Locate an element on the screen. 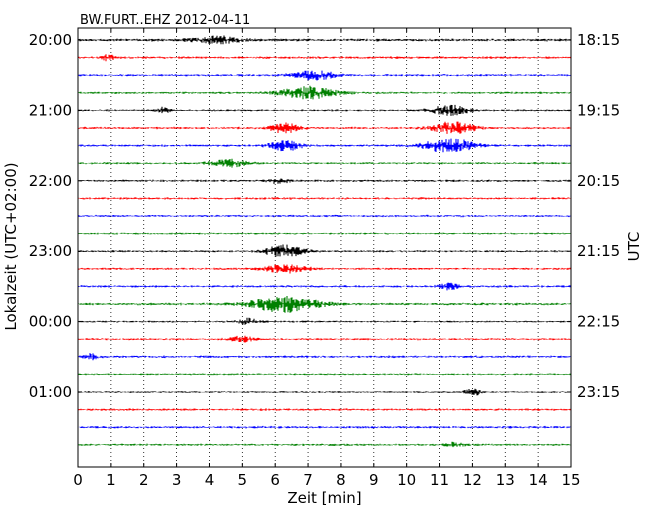 This screenshot has width=650, height=520. x-tick-label: 14 is located at coordinates (538, 480).